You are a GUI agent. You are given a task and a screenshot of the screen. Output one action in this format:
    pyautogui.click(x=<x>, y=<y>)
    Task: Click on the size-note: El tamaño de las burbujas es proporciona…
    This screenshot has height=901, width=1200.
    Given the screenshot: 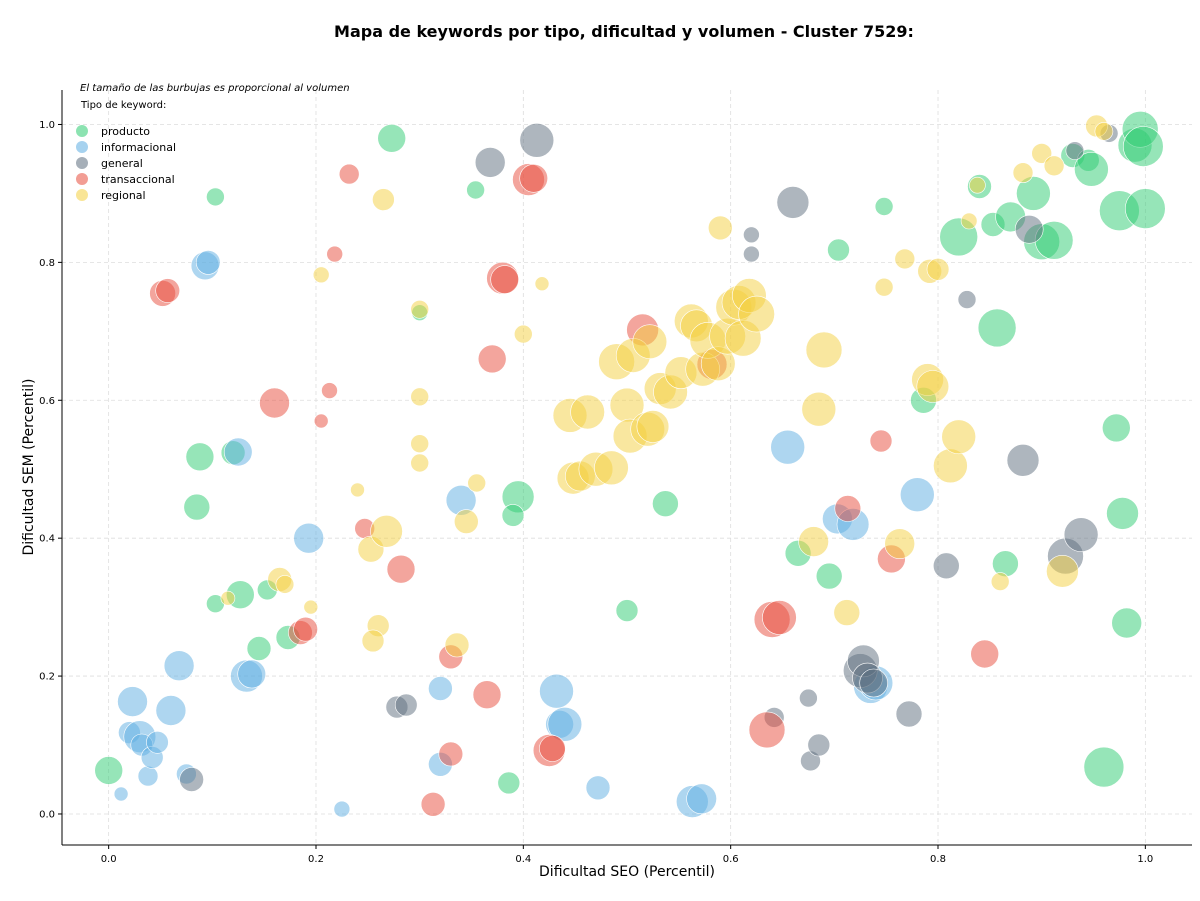 What is the action you would take?
    pyautogui.click(x=215, y=88)
    